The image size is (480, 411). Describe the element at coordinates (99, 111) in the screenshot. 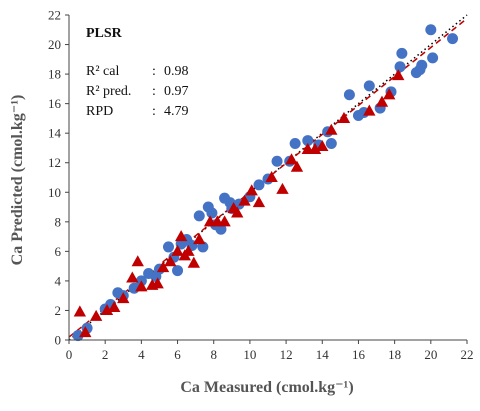

I see `annotation-rpd-label: RPD` at that location.